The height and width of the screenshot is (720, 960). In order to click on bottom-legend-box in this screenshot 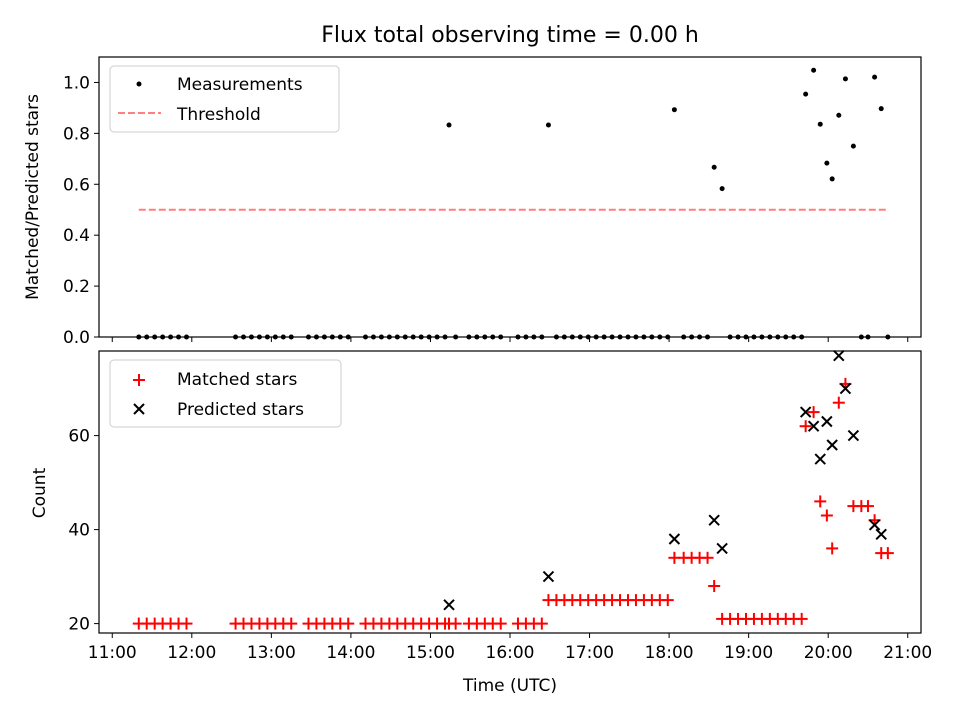, I will do `click(225, 393)`.